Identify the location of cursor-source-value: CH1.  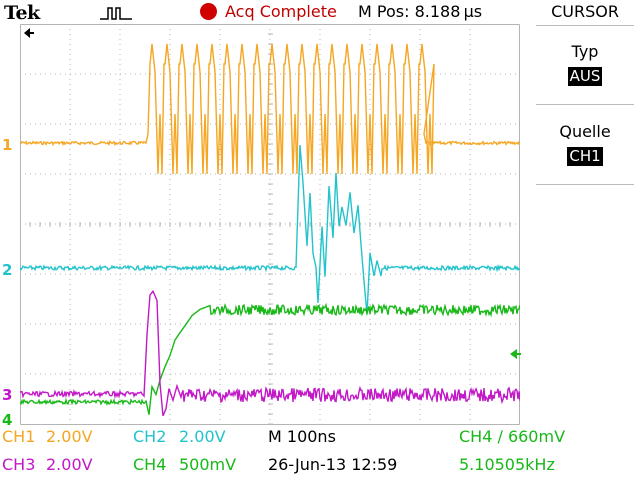
(585, 156).